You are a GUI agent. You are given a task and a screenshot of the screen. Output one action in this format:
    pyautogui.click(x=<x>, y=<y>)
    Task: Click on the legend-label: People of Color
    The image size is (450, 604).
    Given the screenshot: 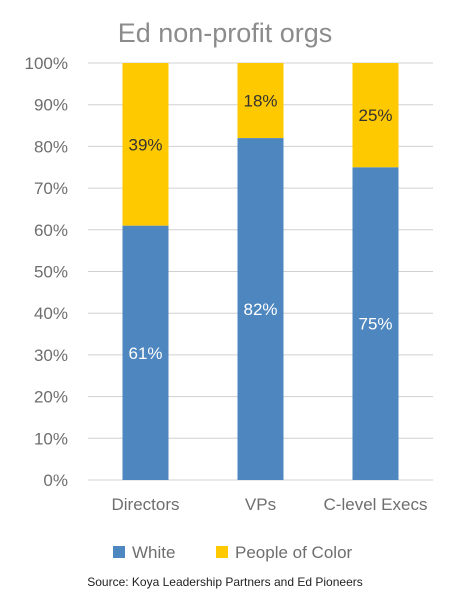 What is the action you would take?
    pyautogui.click(x=294, y=552)
    